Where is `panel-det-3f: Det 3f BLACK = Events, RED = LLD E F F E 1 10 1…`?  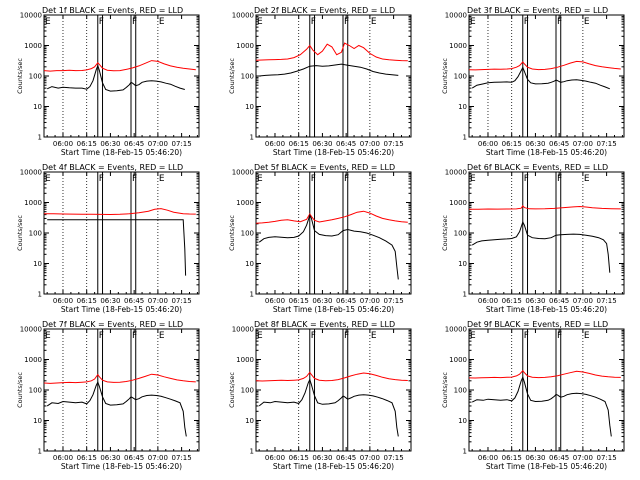 panel-det-3f: Det 3f BLACK = Events, RED = LLD E F F E 1 10 1… is located at coordinates (533, 81).